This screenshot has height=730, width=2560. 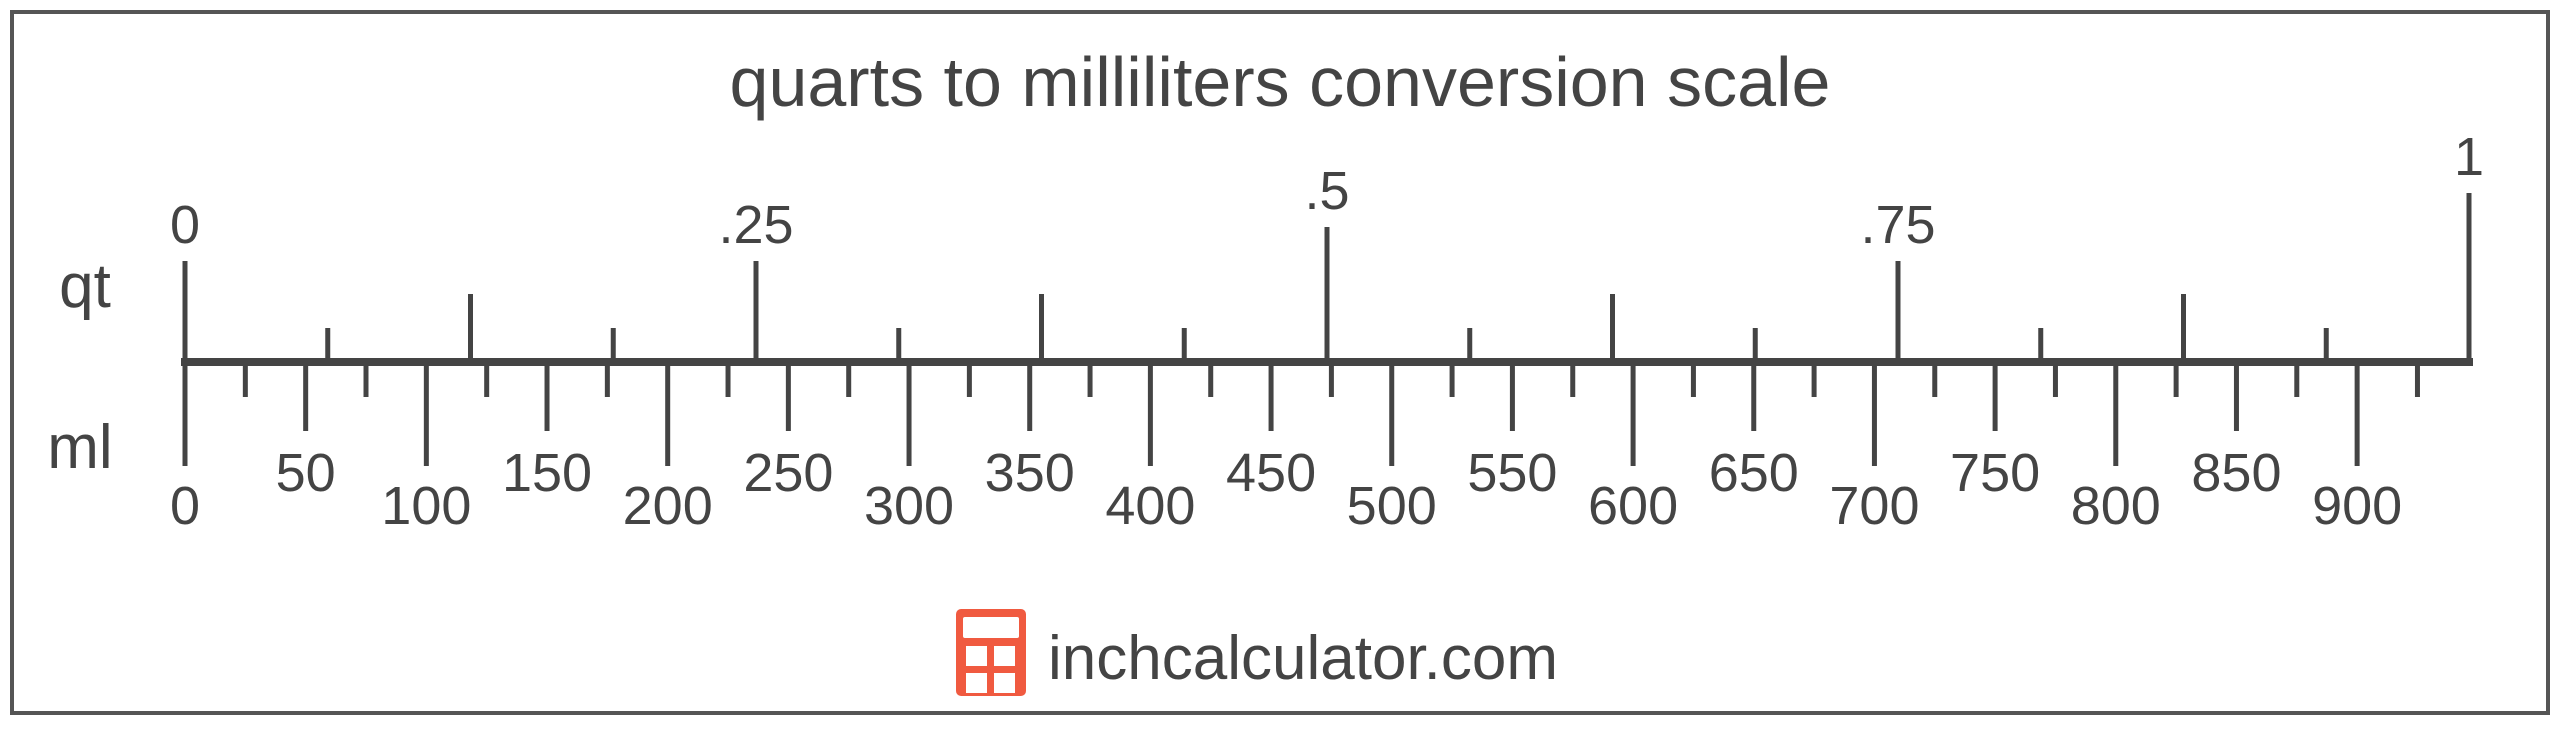 I want to click on qt-unit-label: qt, so click(x=85, y=286).